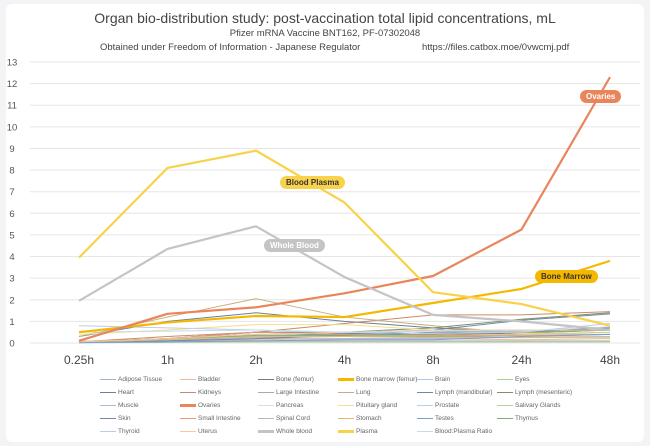 This screenshot has height=446, width=650. I want to click on legend-label: Adipose Tissue, so click(140, 379).